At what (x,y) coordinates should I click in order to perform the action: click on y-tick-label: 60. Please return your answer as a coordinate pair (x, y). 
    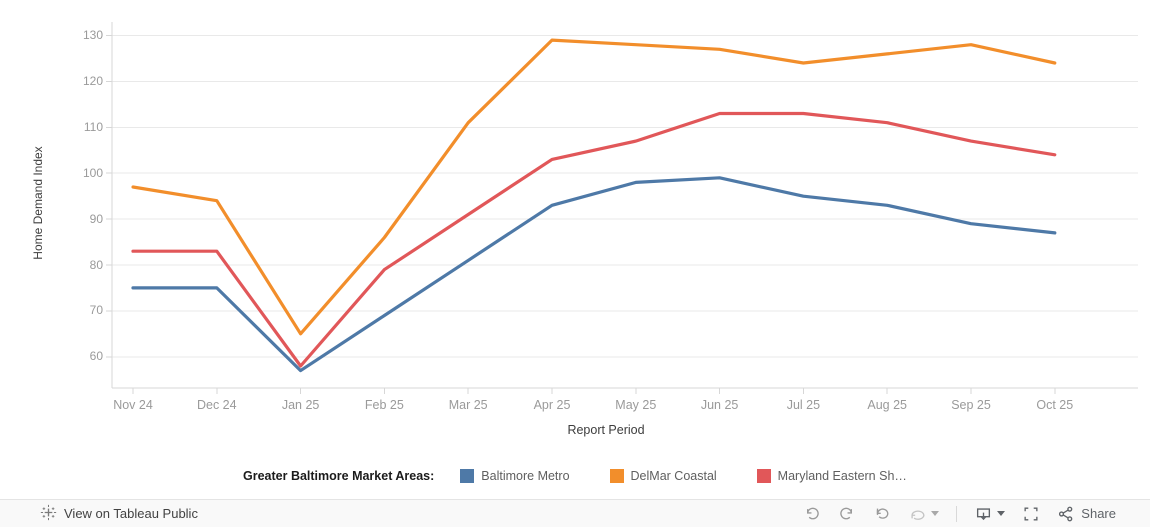
    Looking at the image, I should click on (96, 356).